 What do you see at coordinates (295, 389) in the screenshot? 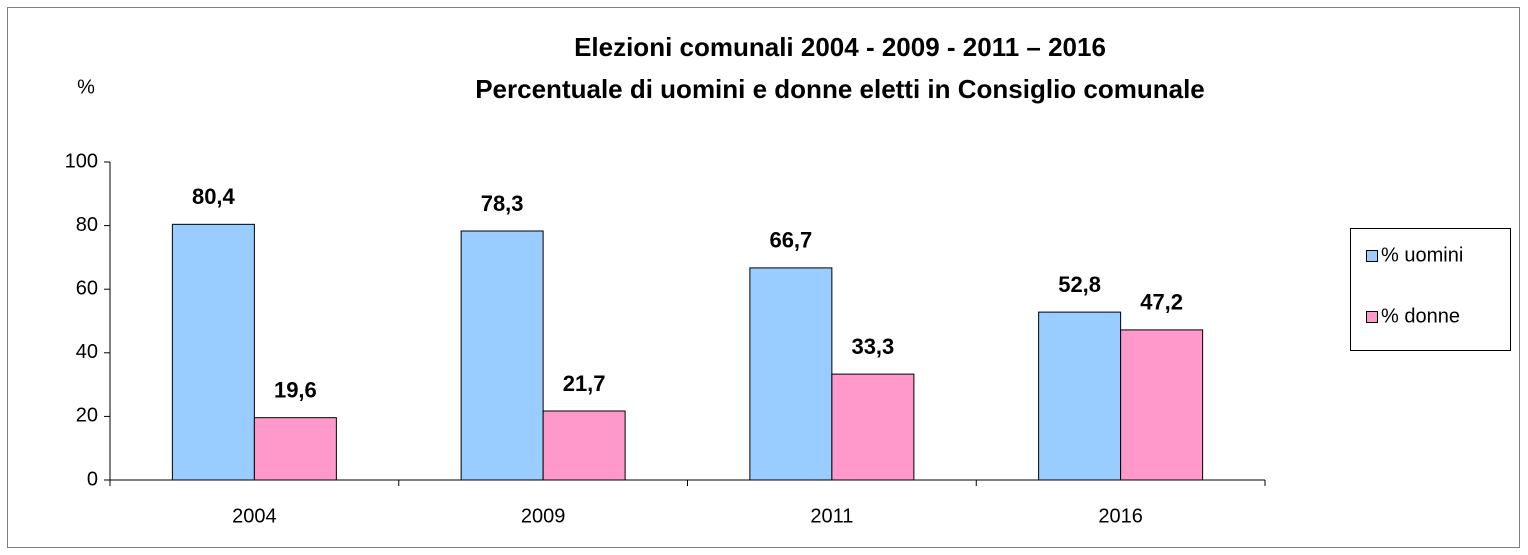
I see `value-label: 19,6` at bounding box center [295, 389].